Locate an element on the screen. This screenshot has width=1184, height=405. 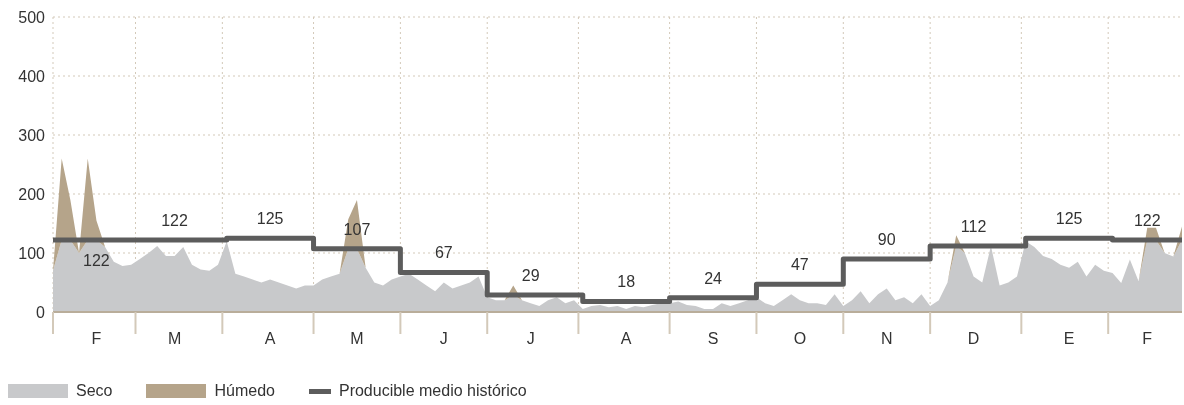
x-tick-label: O is located at coordinates (800, 338).